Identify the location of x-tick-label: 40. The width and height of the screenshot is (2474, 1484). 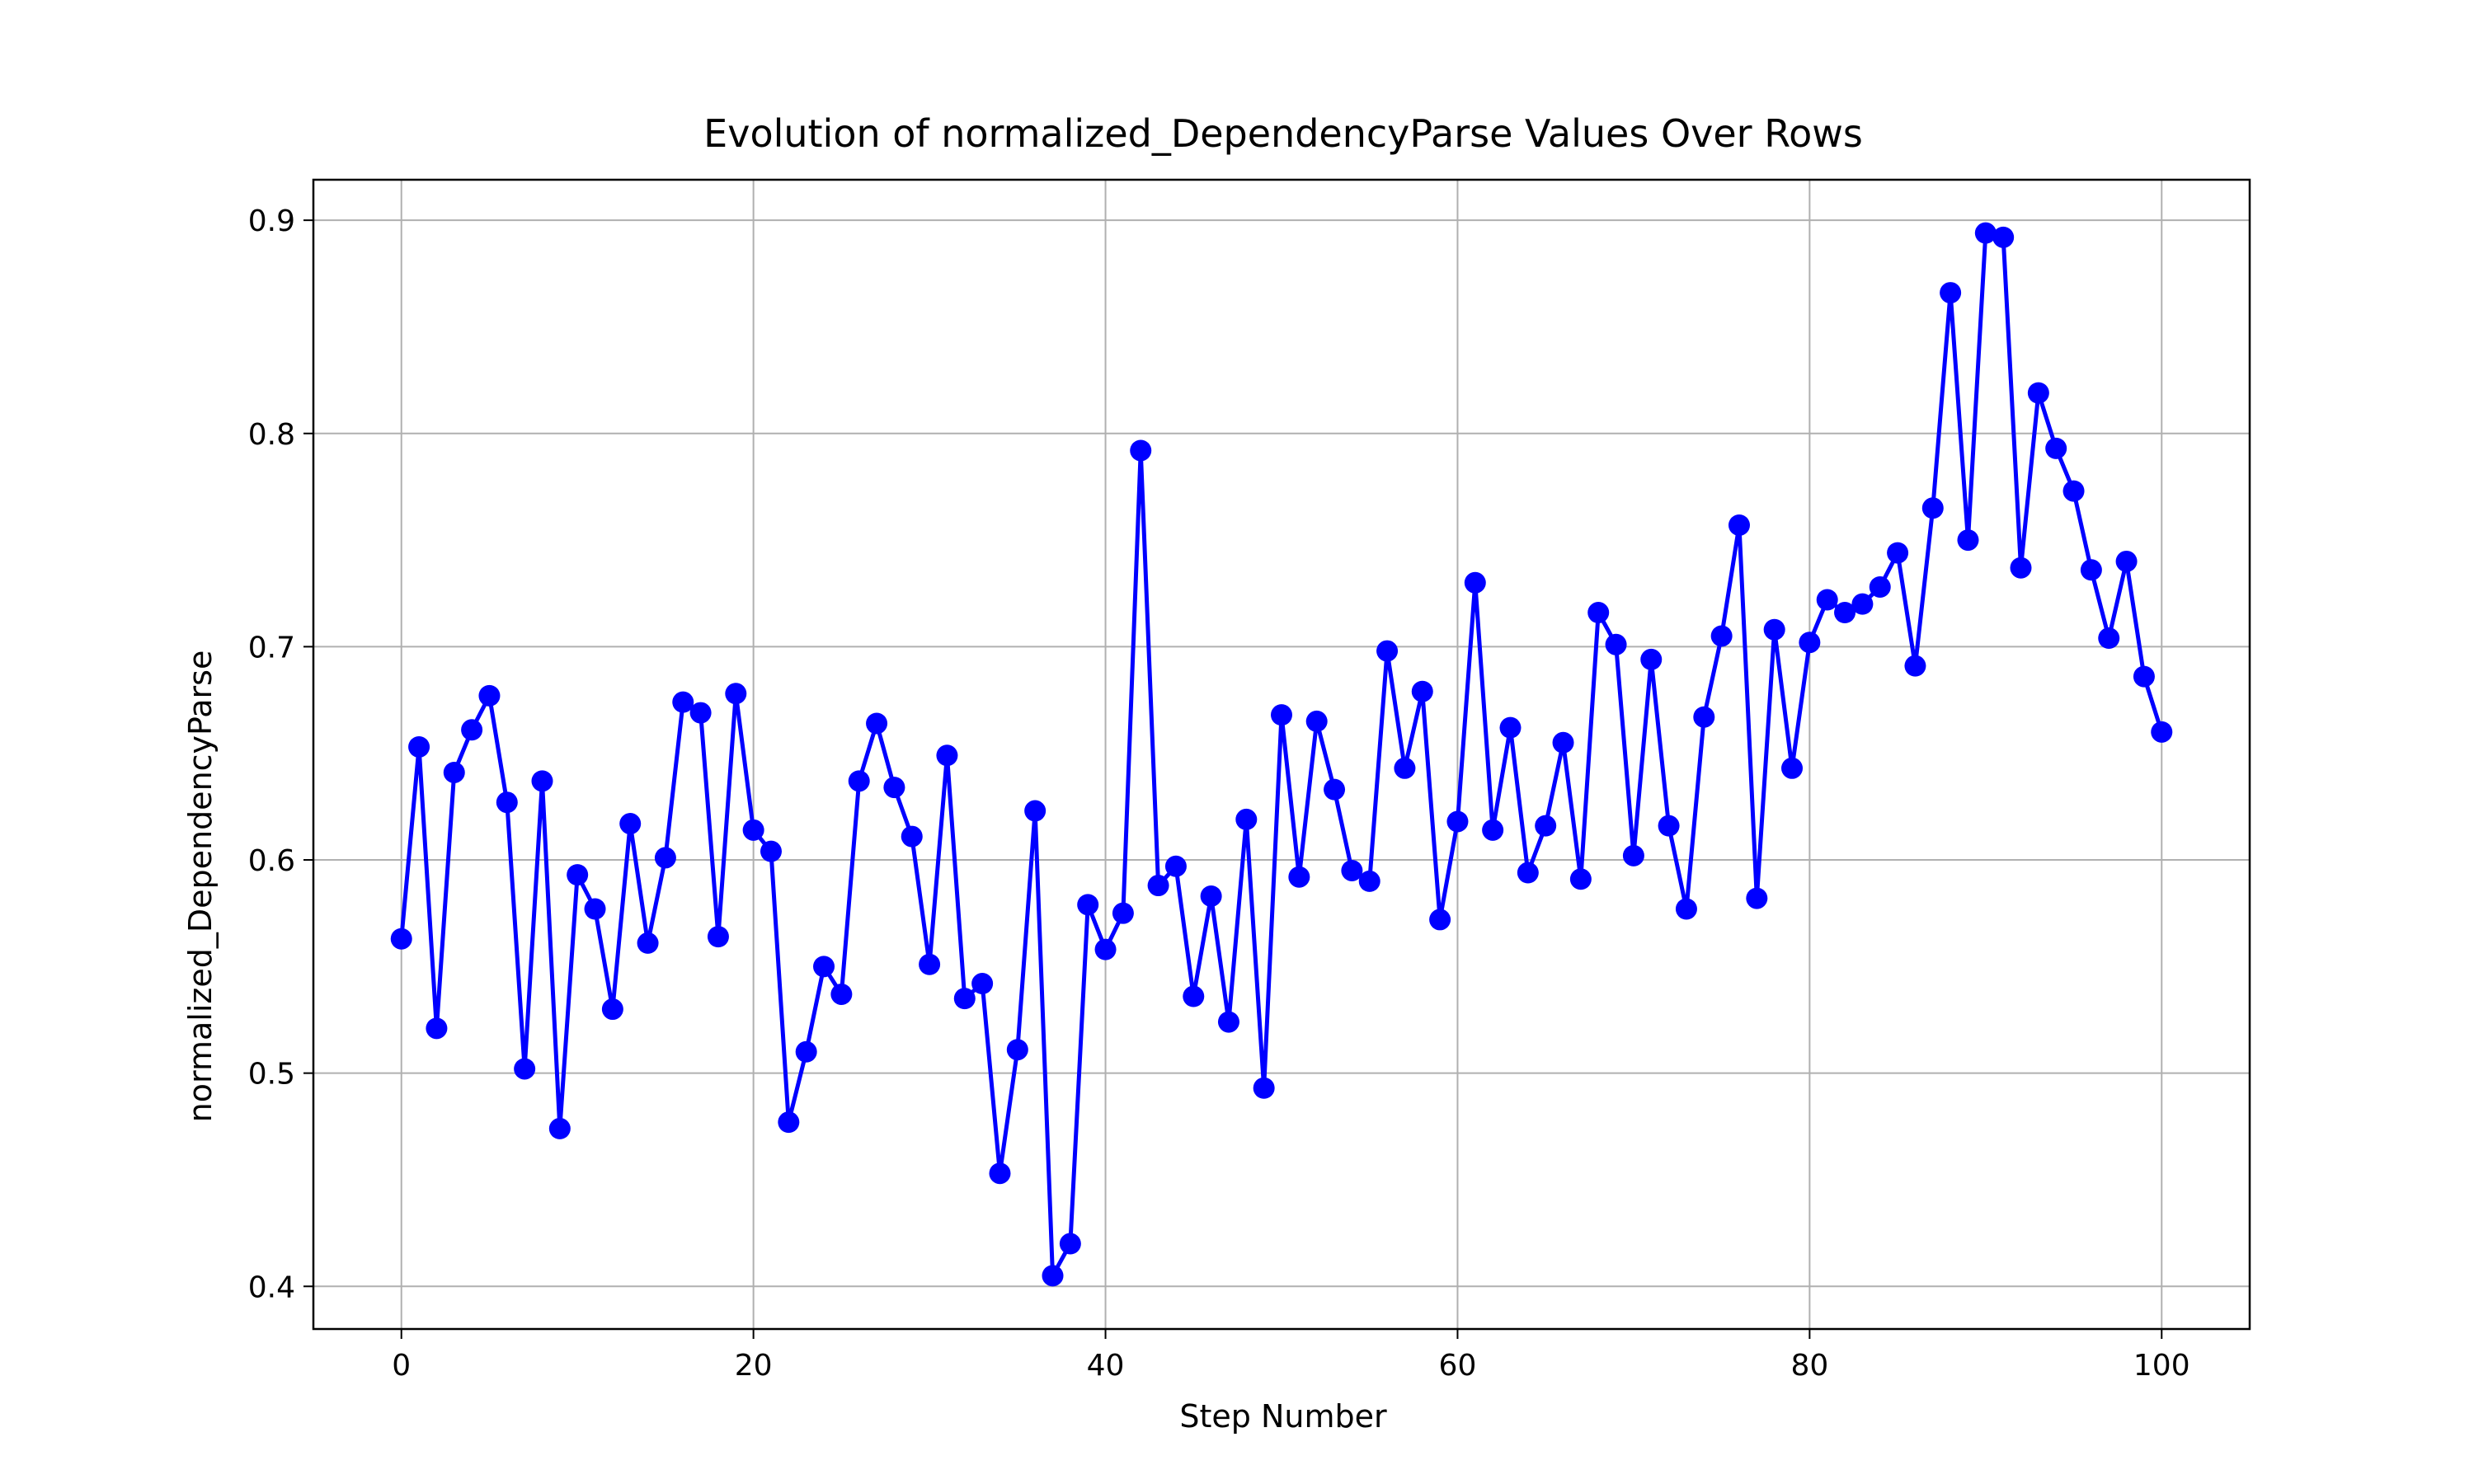
(1106, 1366).